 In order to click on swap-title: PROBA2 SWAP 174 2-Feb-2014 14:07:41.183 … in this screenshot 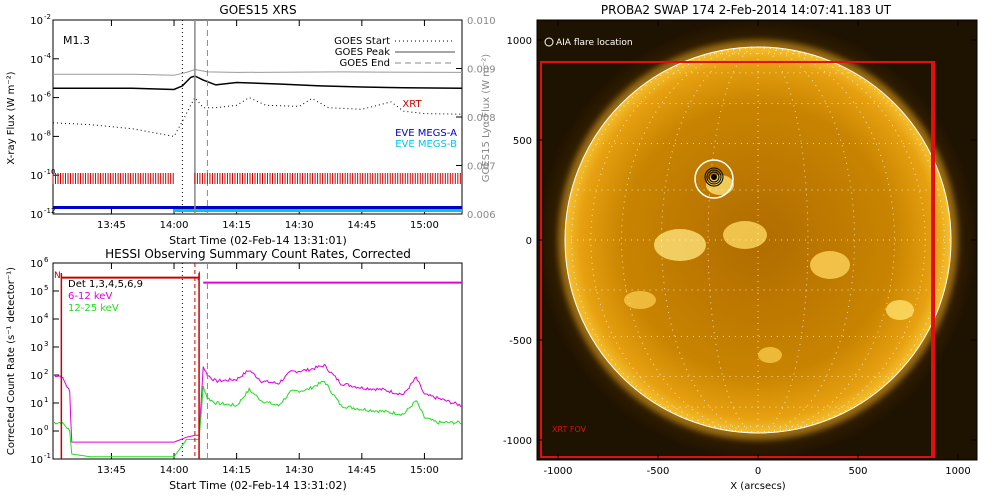, I will do `click(746, 10)`.